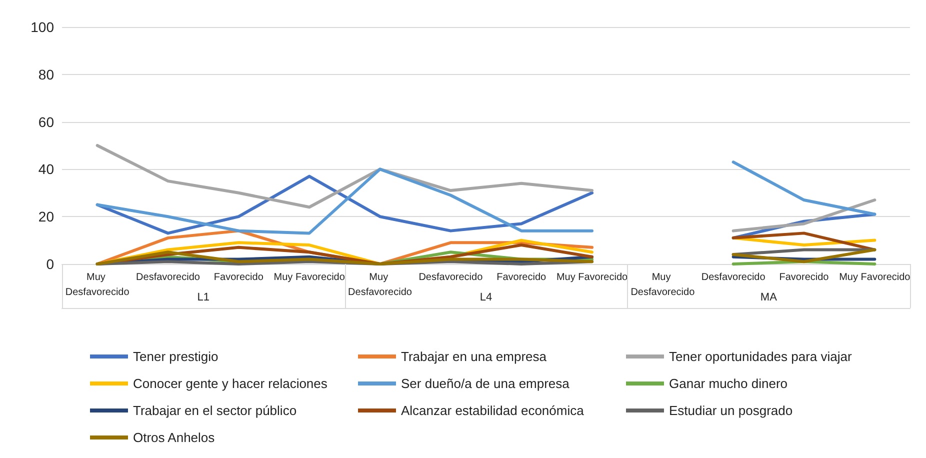 The image size is (926, 458). Describe the element at coordinates (46, 216) in the screenshot. I see `y-tick-label: 20` at that location.